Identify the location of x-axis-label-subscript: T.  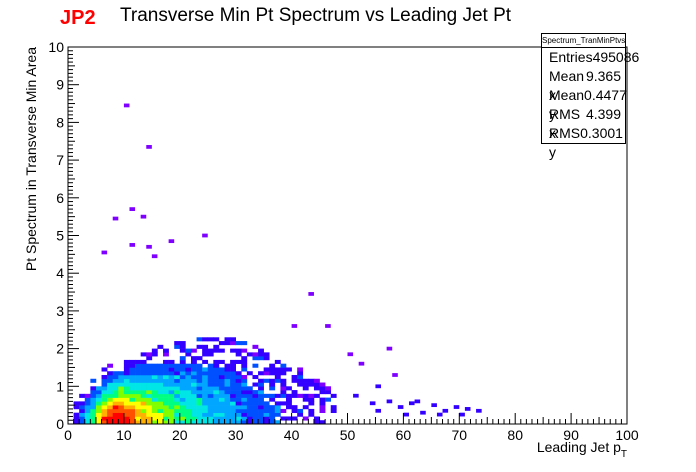
(624, 454).